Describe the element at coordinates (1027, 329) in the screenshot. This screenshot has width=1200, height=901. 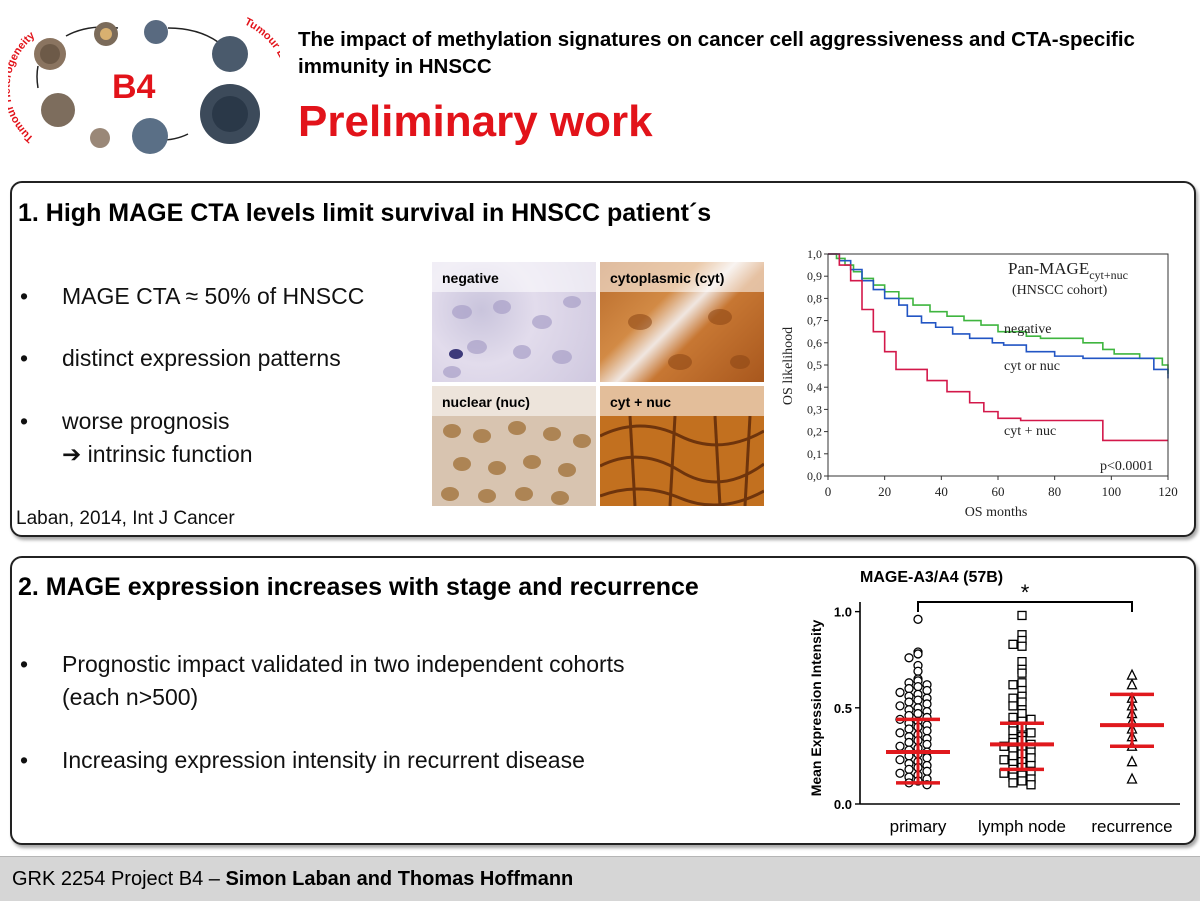
I see `legend-label-negative: negative` at that location.